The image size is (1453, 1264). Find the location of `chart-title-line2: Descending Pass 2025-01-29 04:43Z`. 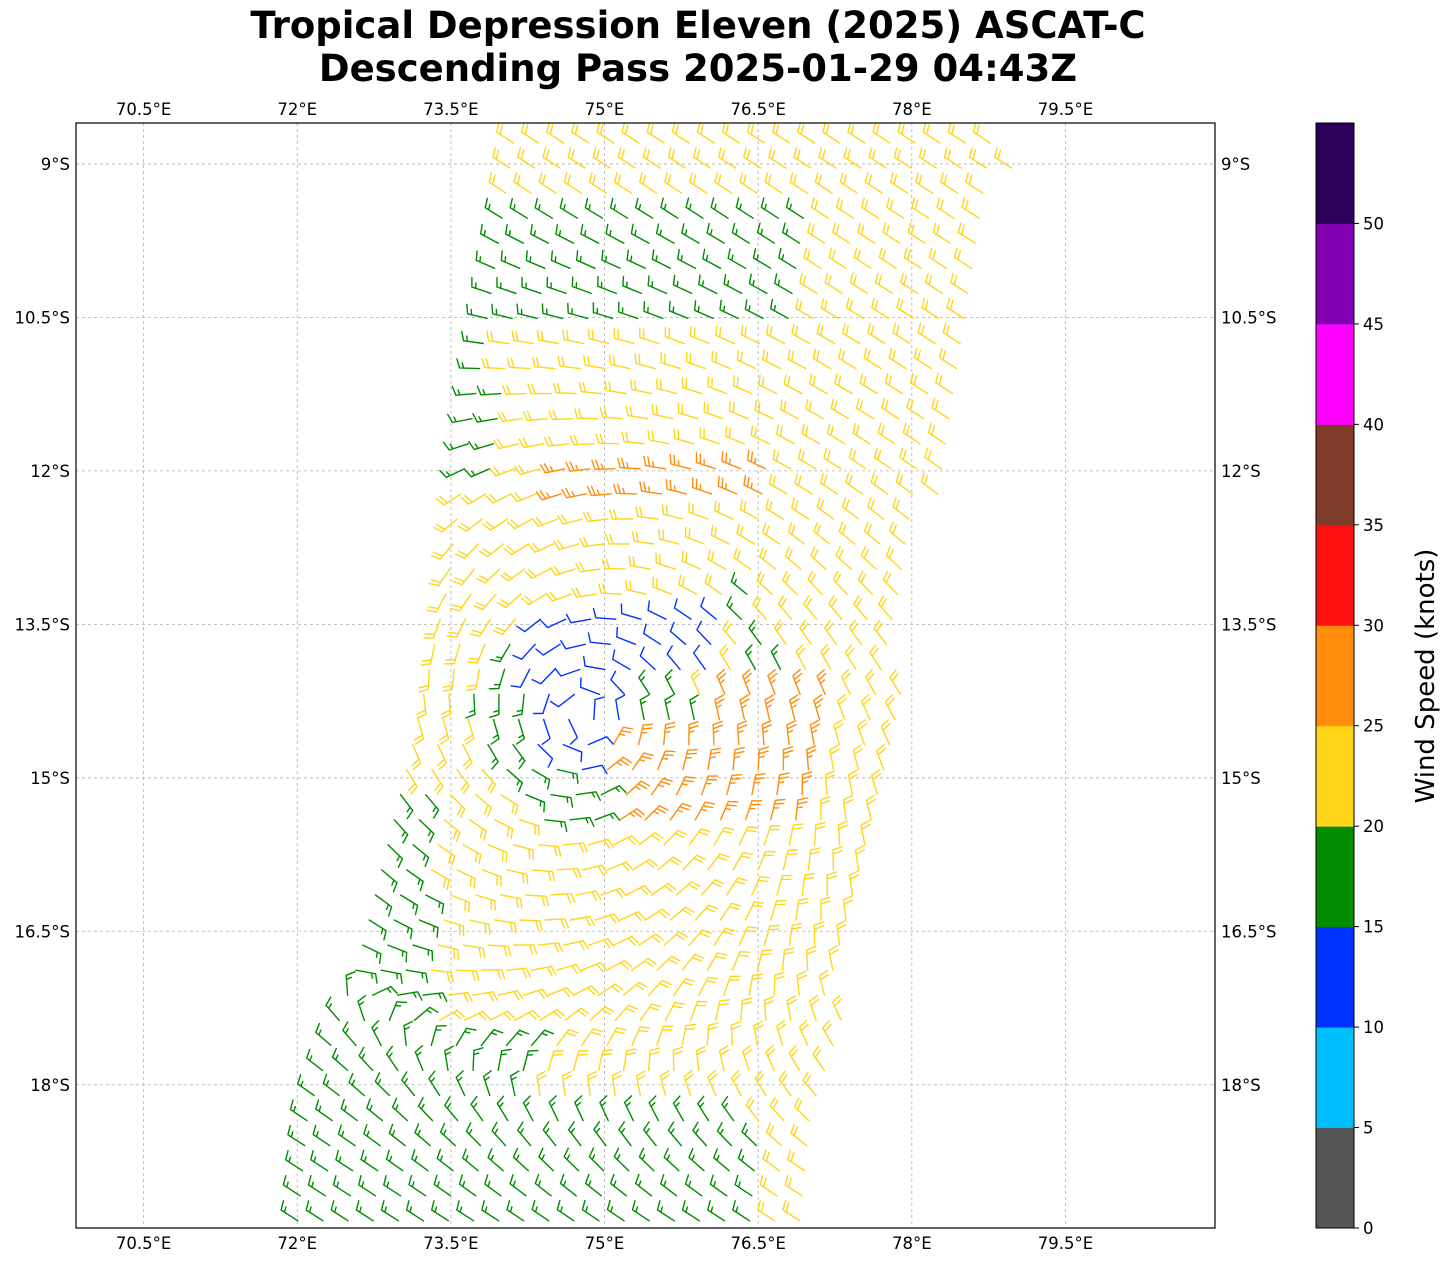

chart-title-line2: Descending Pass 2025-01-29 04:43Z is located at coordinates (698, 68).